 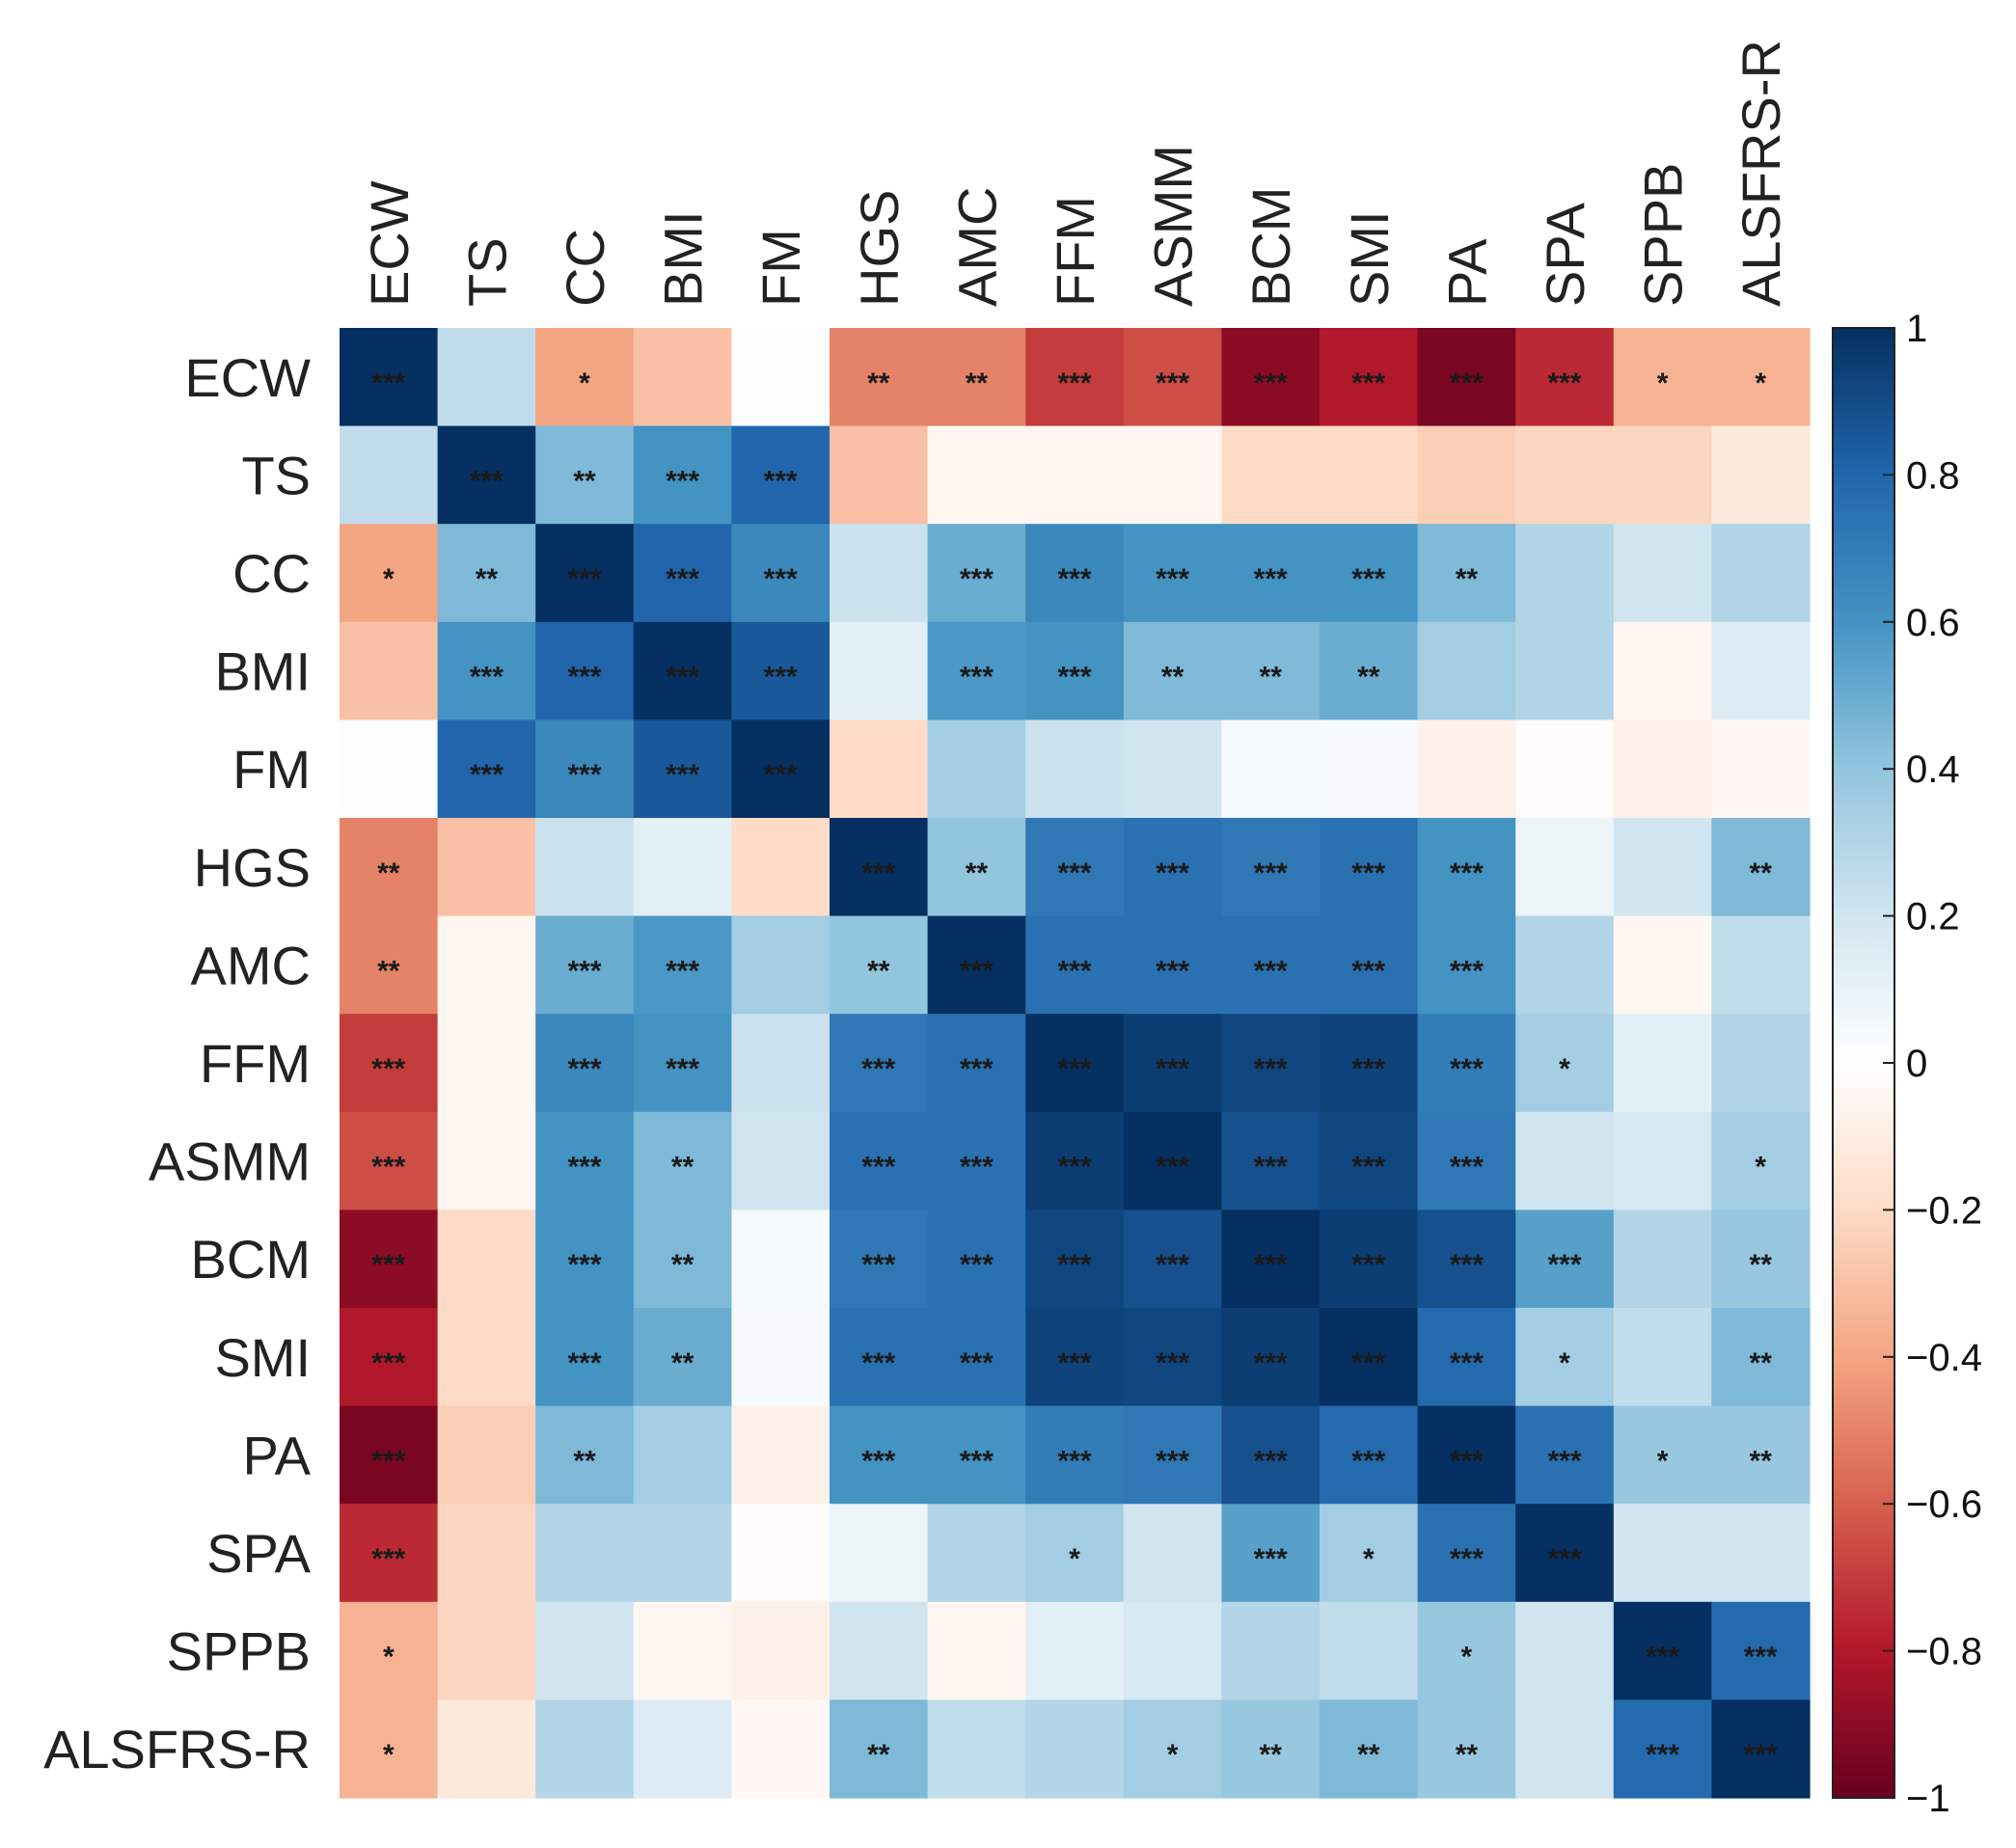 I want to click on heatmap-cell-HGS-CC, so click(x=585, y=867).